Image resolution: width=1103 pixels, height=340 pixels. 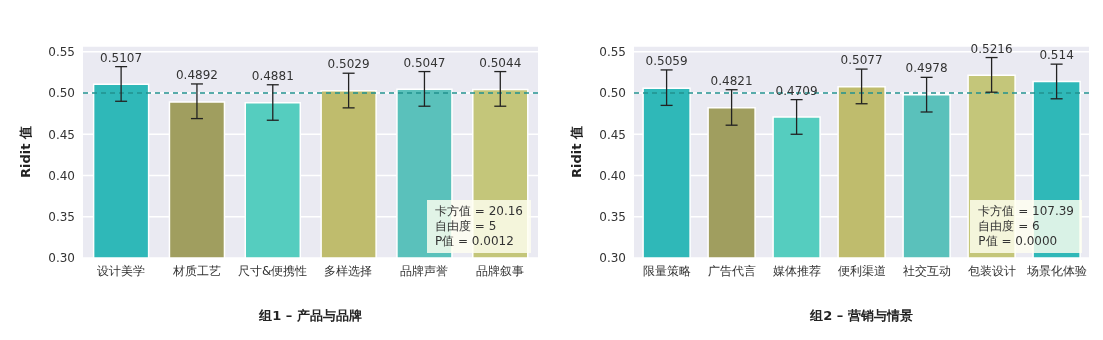 What do you see at coordinates (926, 68) in the screenshot?
I see `data-label: 0.4978` at bounding box center [926, 68].